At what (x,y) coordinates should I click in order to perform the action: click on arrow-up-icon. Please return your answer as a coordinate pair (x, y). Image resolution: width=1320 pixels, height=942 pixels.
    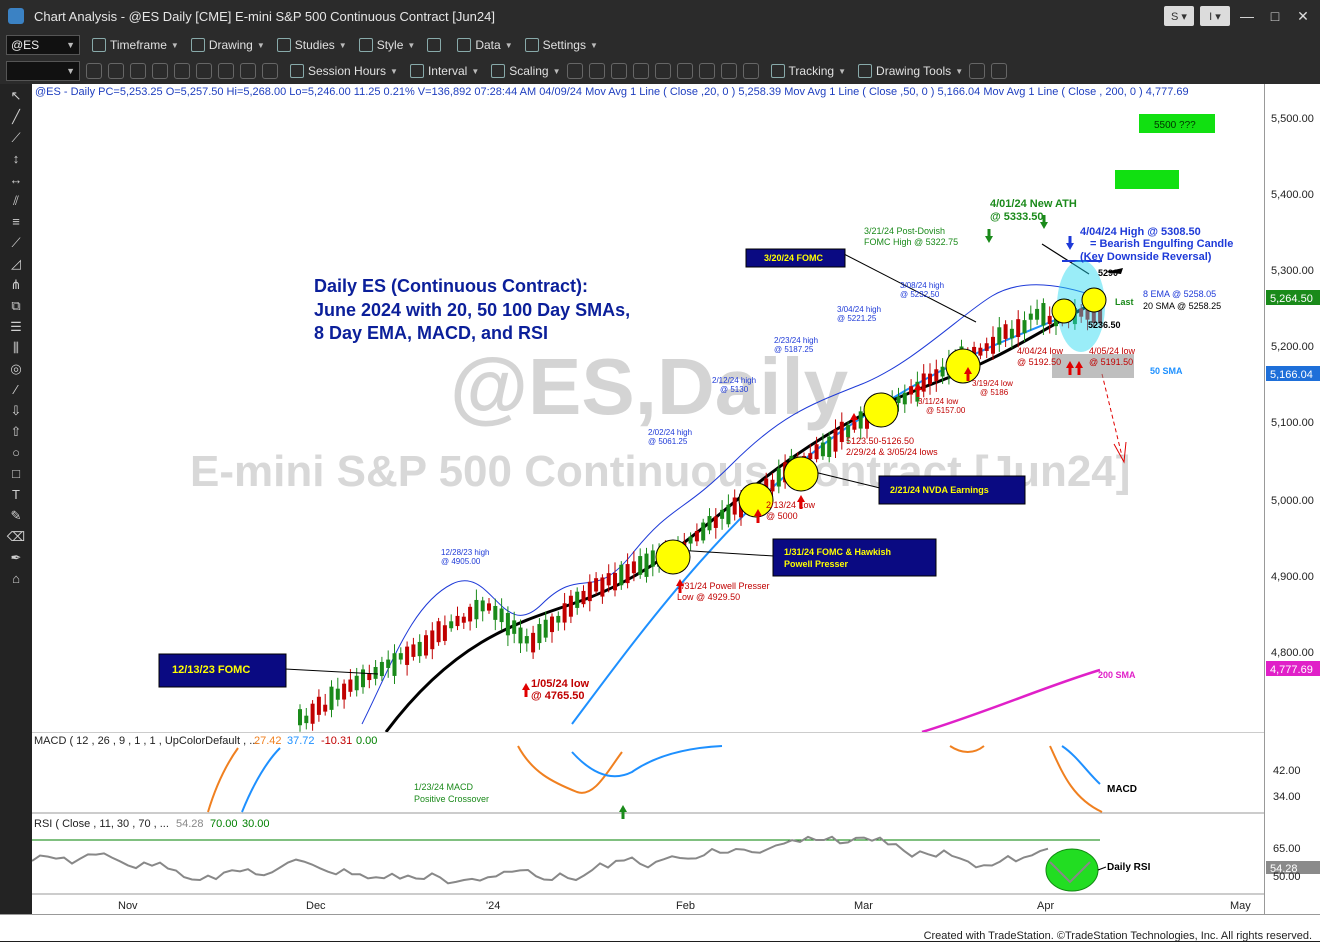
    Looking at the image, I should click on (1079, 368).